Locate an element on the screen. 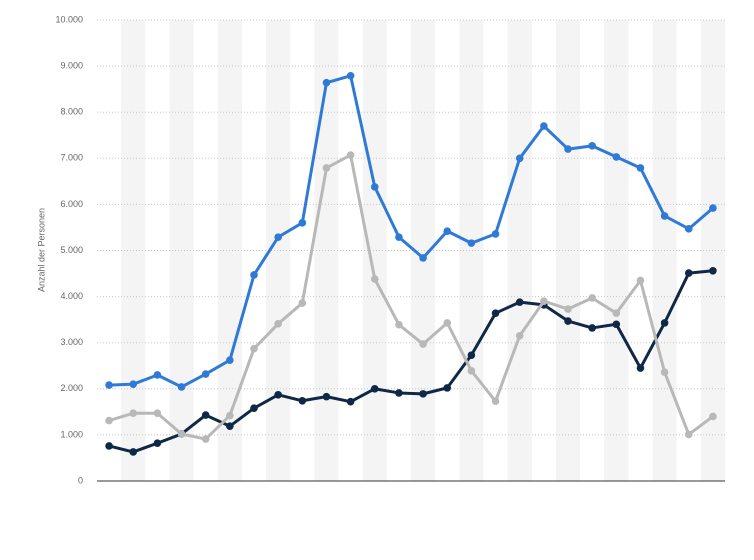  y-tick-label: 0 is located at coordinates (80, 480).